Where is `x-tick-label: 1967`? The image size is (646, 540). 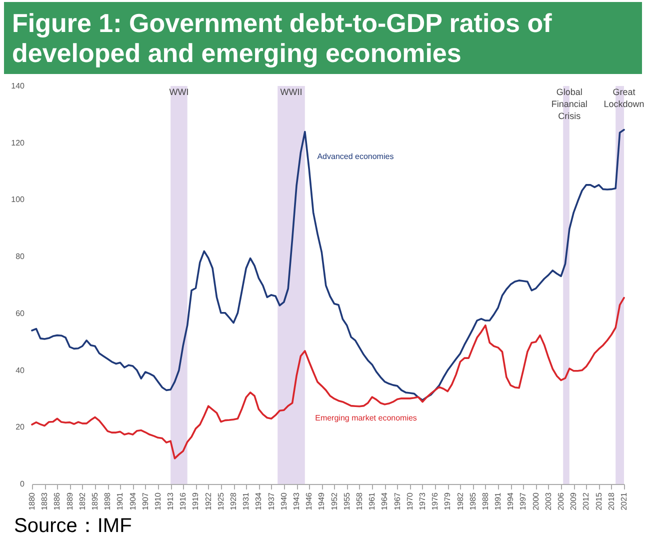 x-tick-label: 1967 is located at coordinates (397, 501).